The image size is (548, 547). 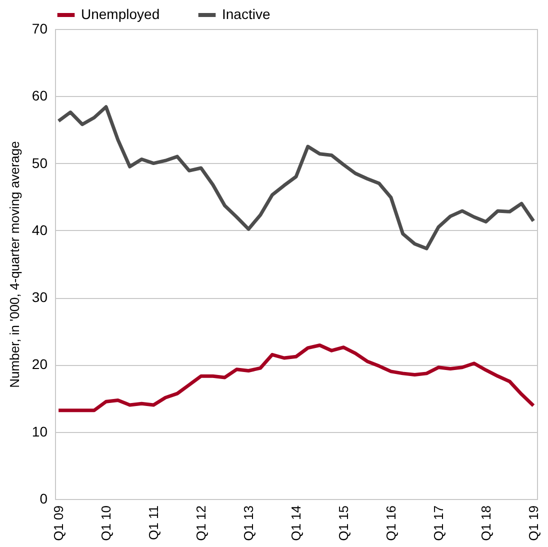 I want to click on x-tick-label: Q1 10, so click(x=106, y=523).